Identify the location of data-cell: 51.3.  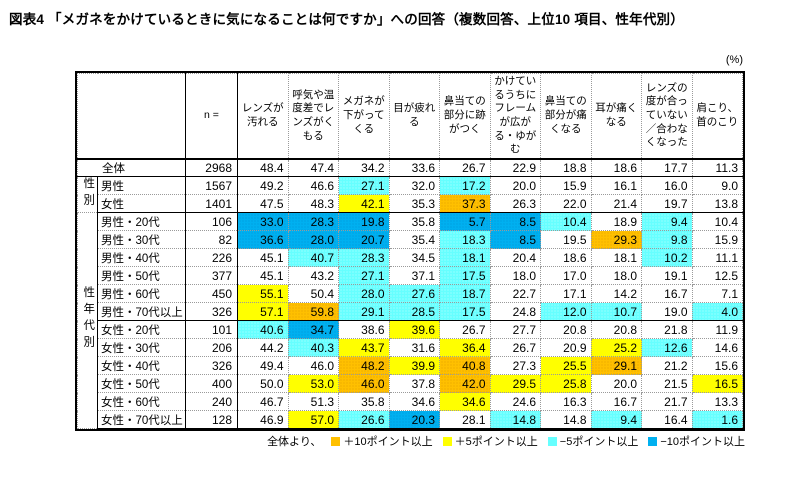
(313, 402).